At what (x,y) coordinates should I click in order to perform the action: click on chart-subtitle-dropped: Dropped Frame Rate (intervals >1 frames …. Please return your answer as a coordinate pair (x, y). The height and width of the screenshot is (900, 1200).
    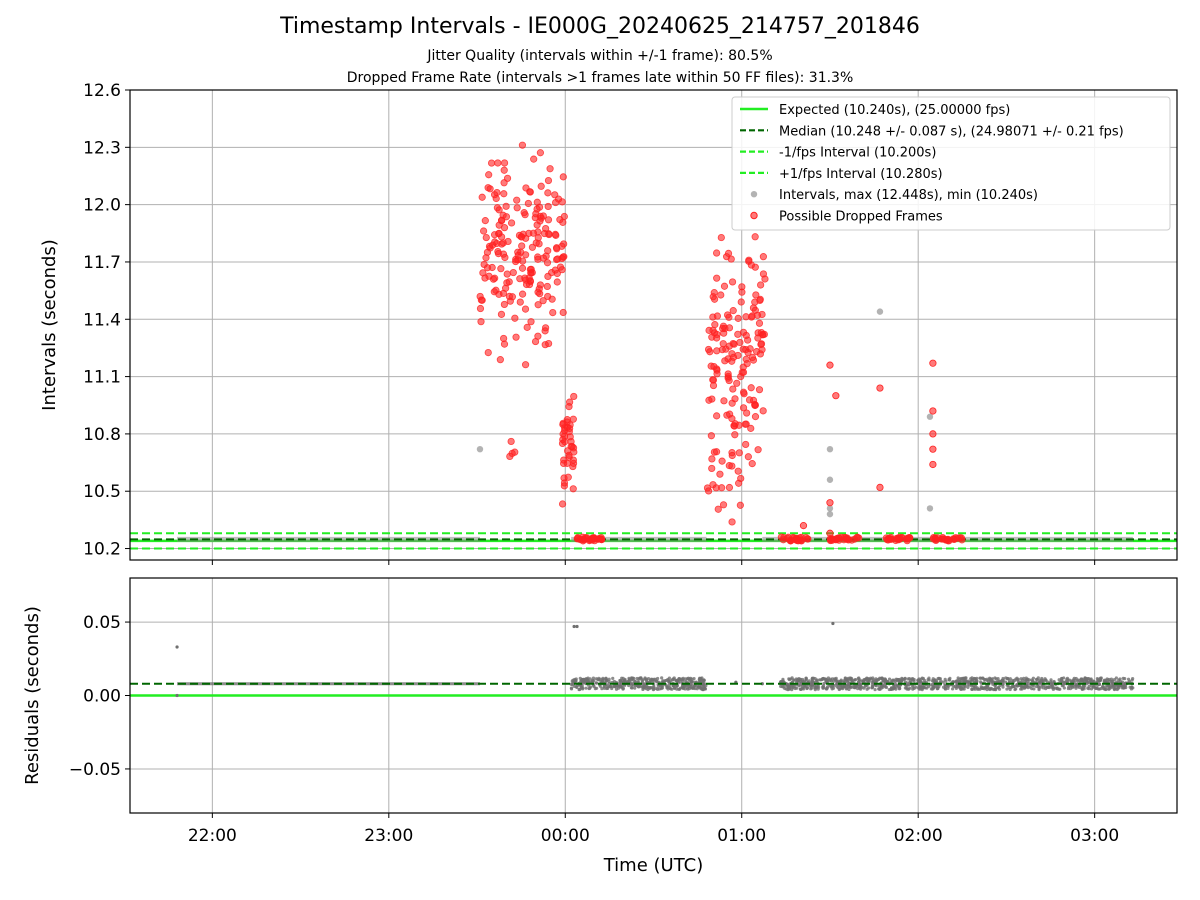
    Looking at the image, I should click on (600, 78).